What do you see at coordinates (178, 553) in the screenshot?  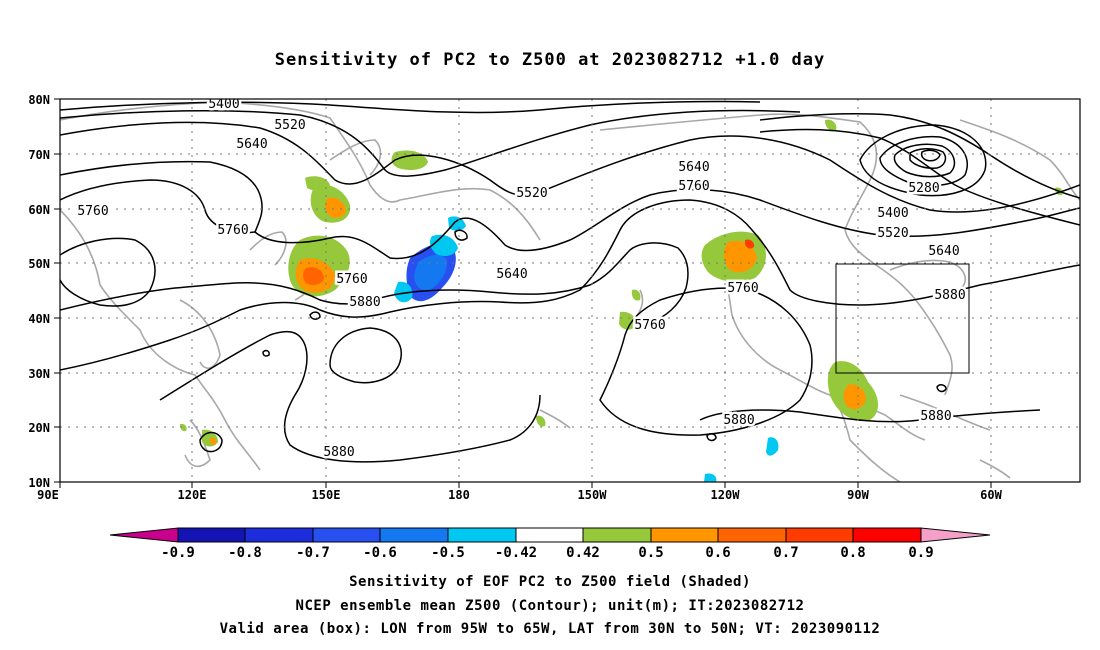 I see `colorbar-label: -0.9` at bounding box center [178, 553].